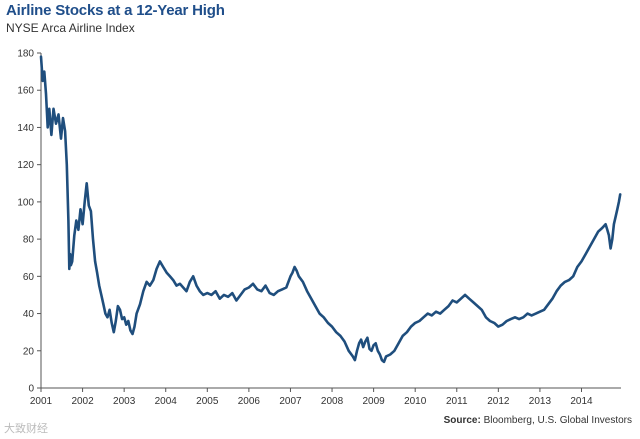  What do you see at coordinates (332, 401) in the screenshot?
I see `x-tick-label: 2008` at bounding box center [332, 401].